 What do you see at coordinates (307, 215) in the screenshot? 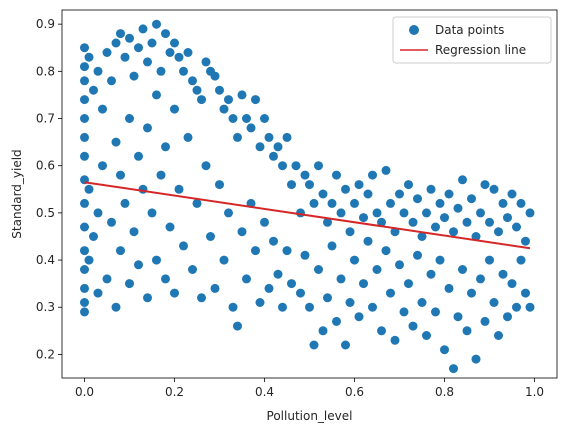
I see `regression-line` at bounding box center [307, 215].